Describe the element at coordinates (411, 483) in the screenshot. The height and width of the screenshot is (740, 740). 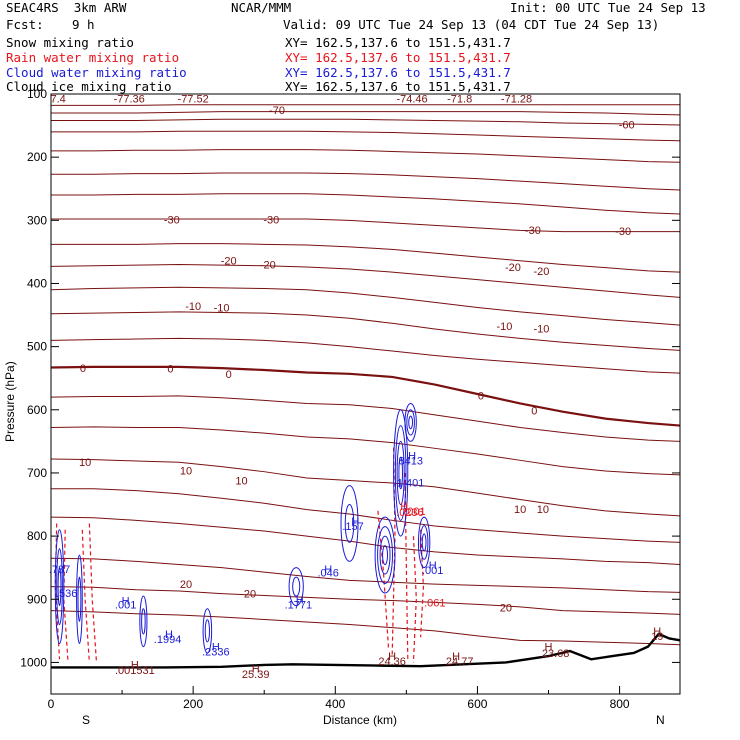
I see `cloud-water-label: 1.401` at that location.